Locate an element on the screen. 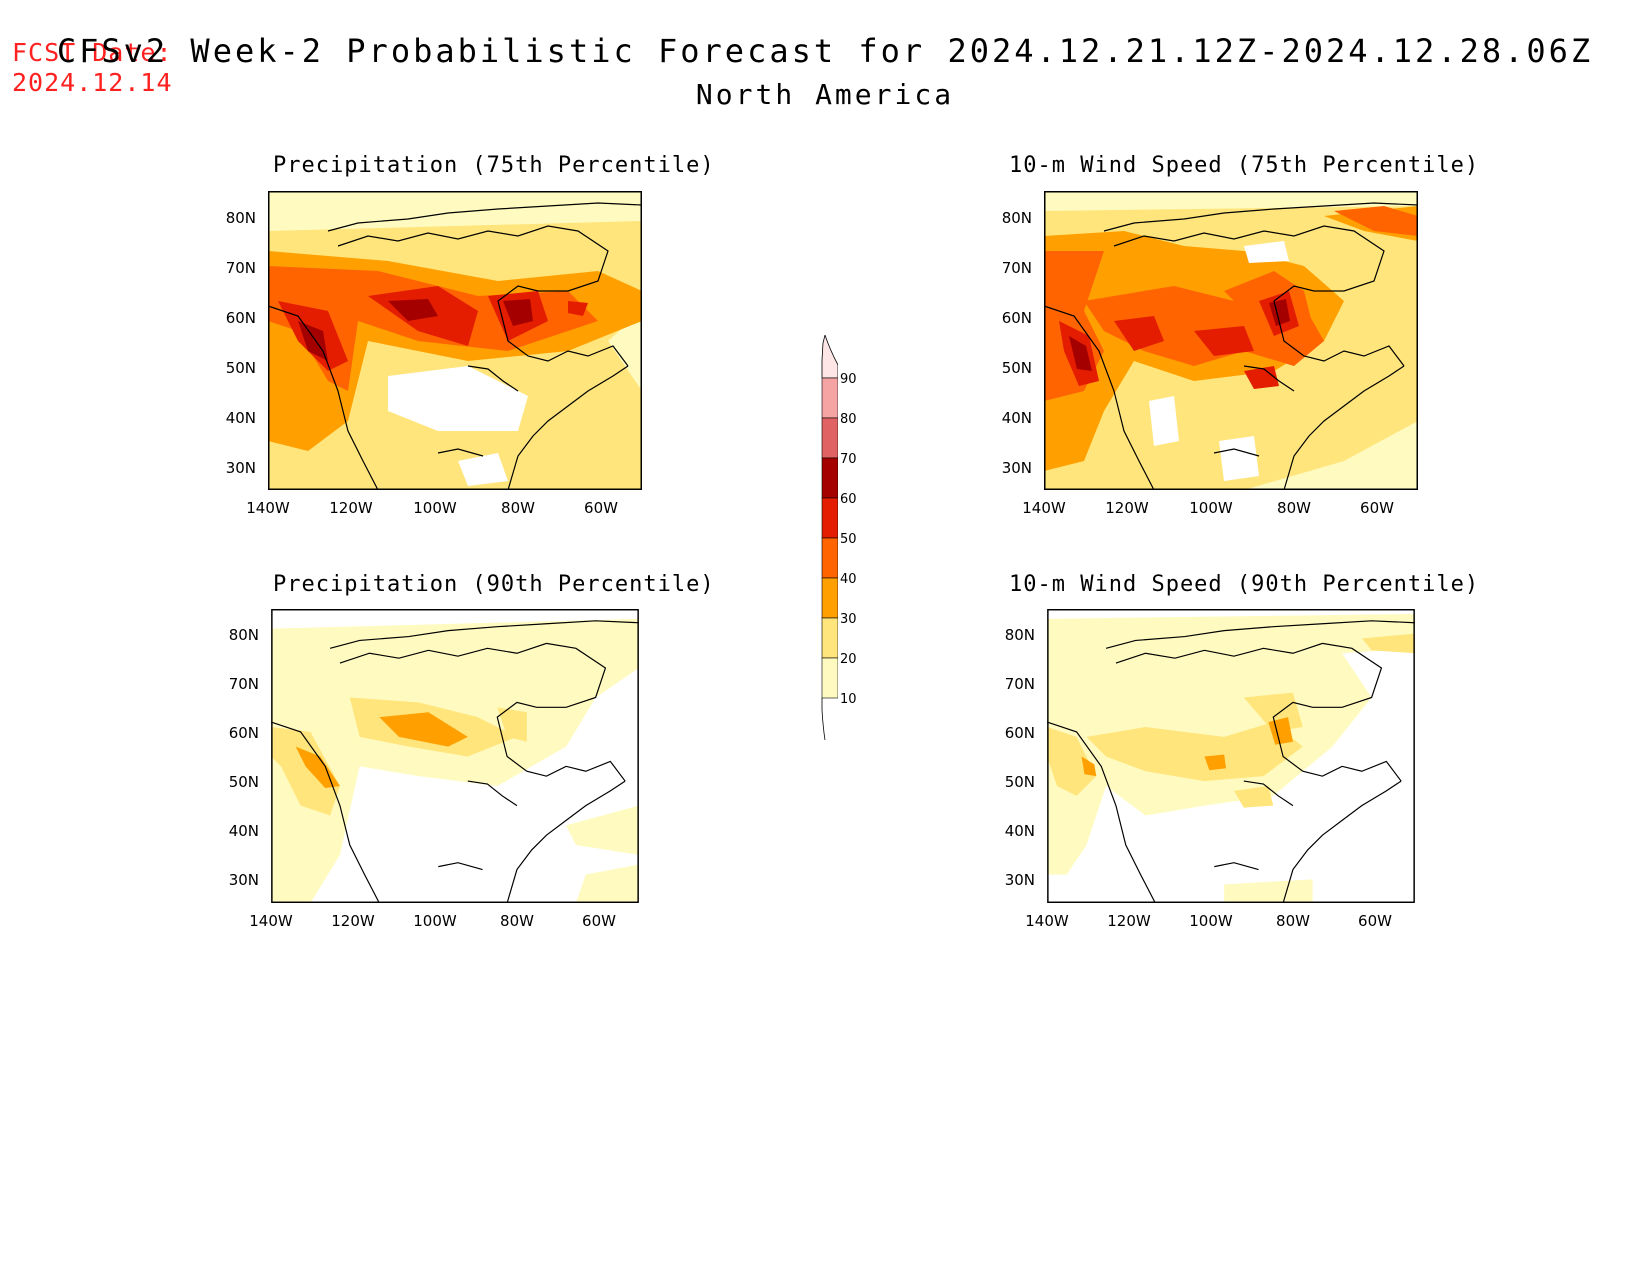  colorbar-label: 20 is located at coordinates (848, 659).